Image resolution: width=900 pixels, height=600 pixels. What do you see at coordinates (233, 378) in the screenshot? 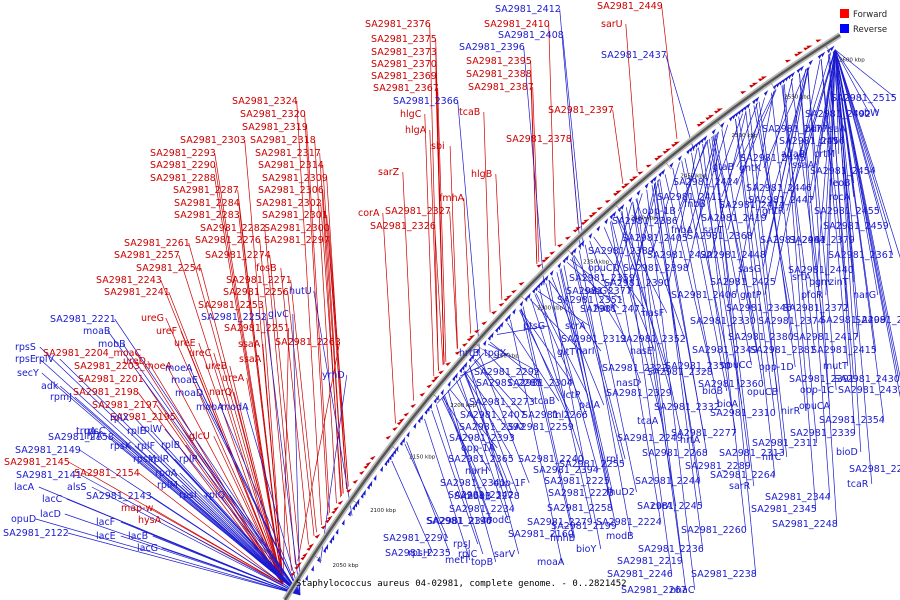
I see `forward-gene-label: ureA` at bounding box center [233, 378].